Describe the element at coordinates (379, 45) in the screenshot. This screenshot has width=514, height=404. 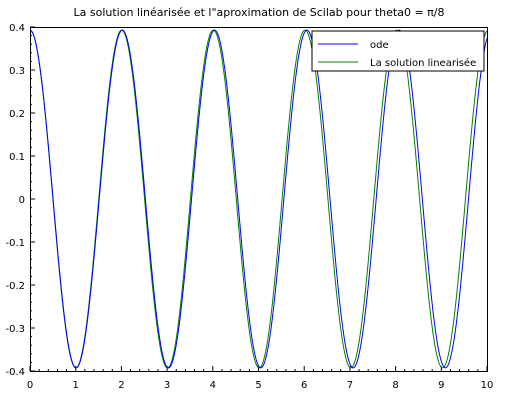
I see `legend-label-ode: ode` at that location.